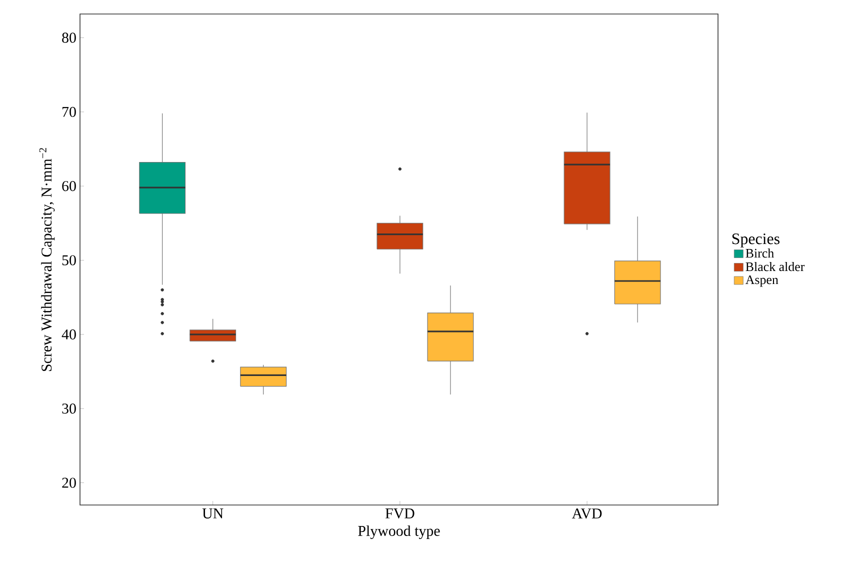 The image size is (856, 563). Describe the element at coordinates (399, 513) in the screenshot. I see `x-tick-label: FVD` at that location.